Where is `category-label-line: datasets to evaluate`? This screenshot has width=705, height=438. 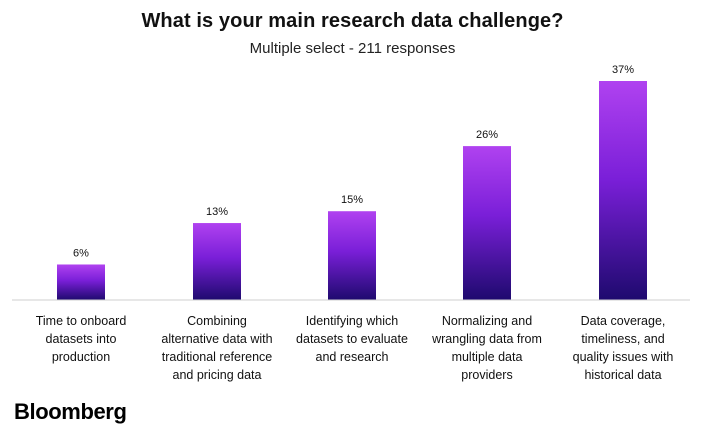 category-label-line: datasets to evaluate is located at coordinates (352, 339).